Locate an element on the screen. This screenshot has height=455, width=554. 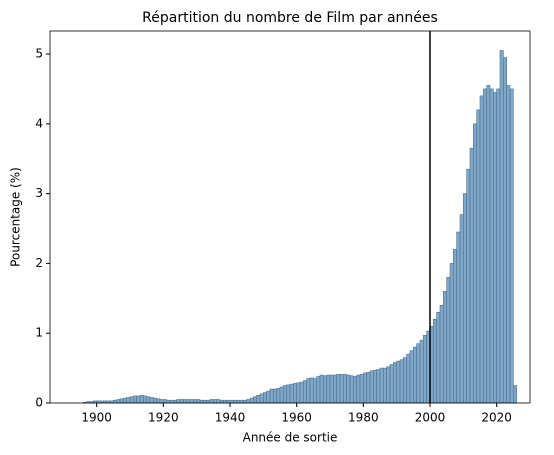
y-tick-label: 1 is located at coordinates (39, 333).